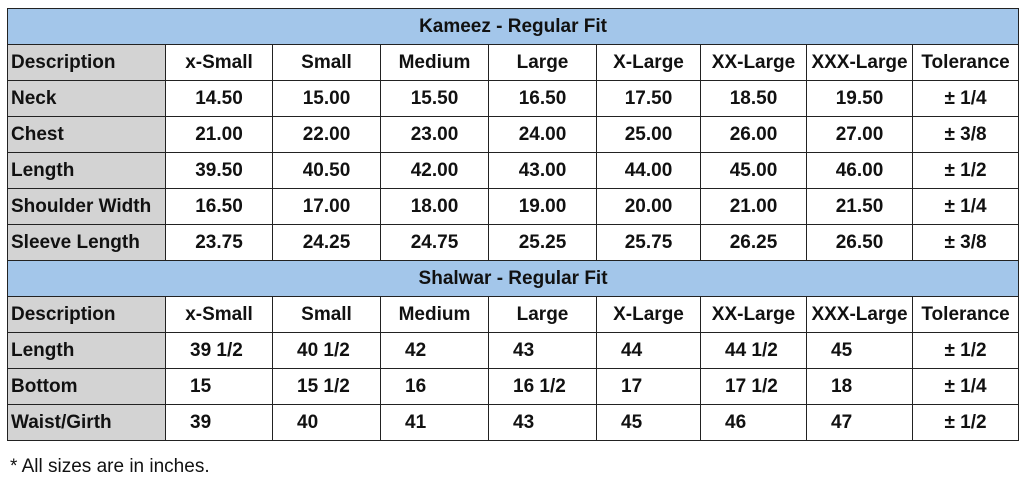  What do you see at coordinates (859, 170) in the screenshot?
I see `value-cell: 46.00` at bounding box center [859, 170].